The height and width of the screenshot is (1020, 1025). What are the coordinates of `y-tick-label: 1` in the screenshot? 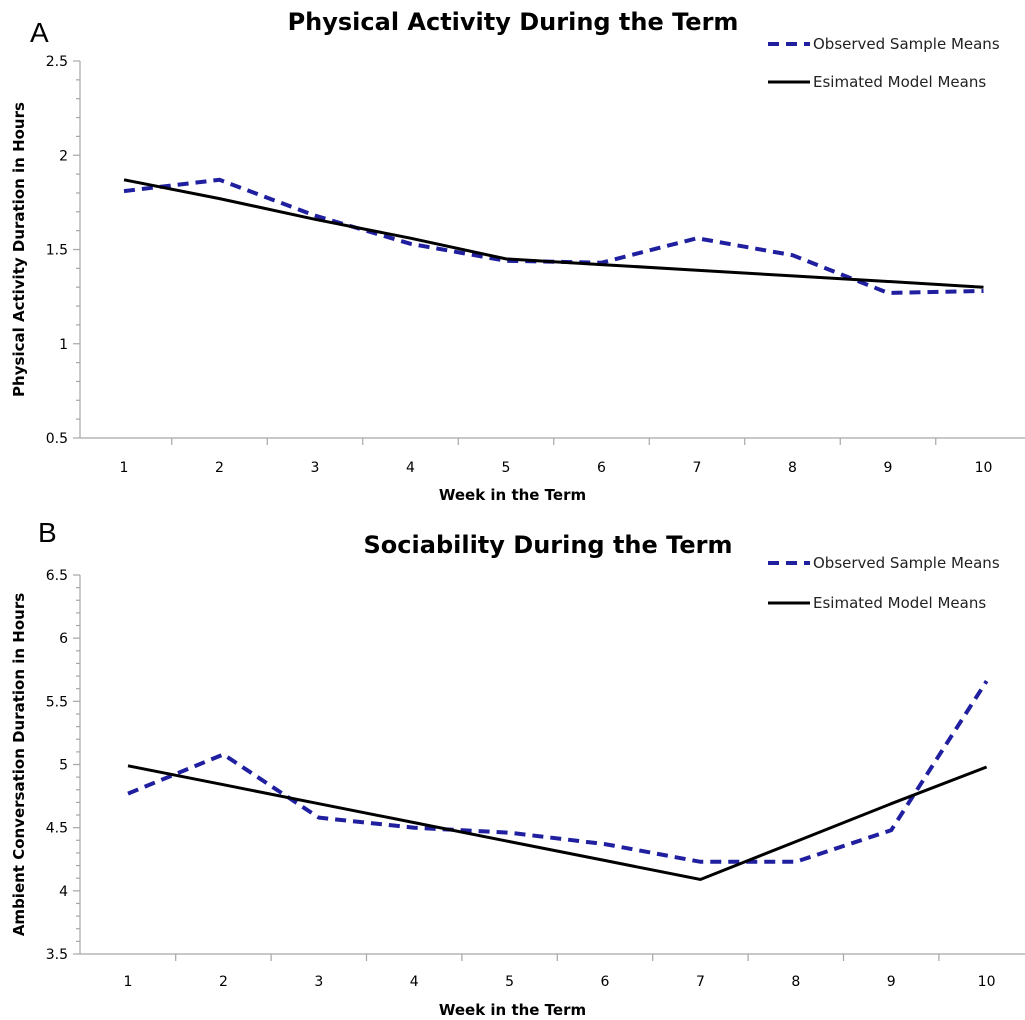 It's located at (63, 345).